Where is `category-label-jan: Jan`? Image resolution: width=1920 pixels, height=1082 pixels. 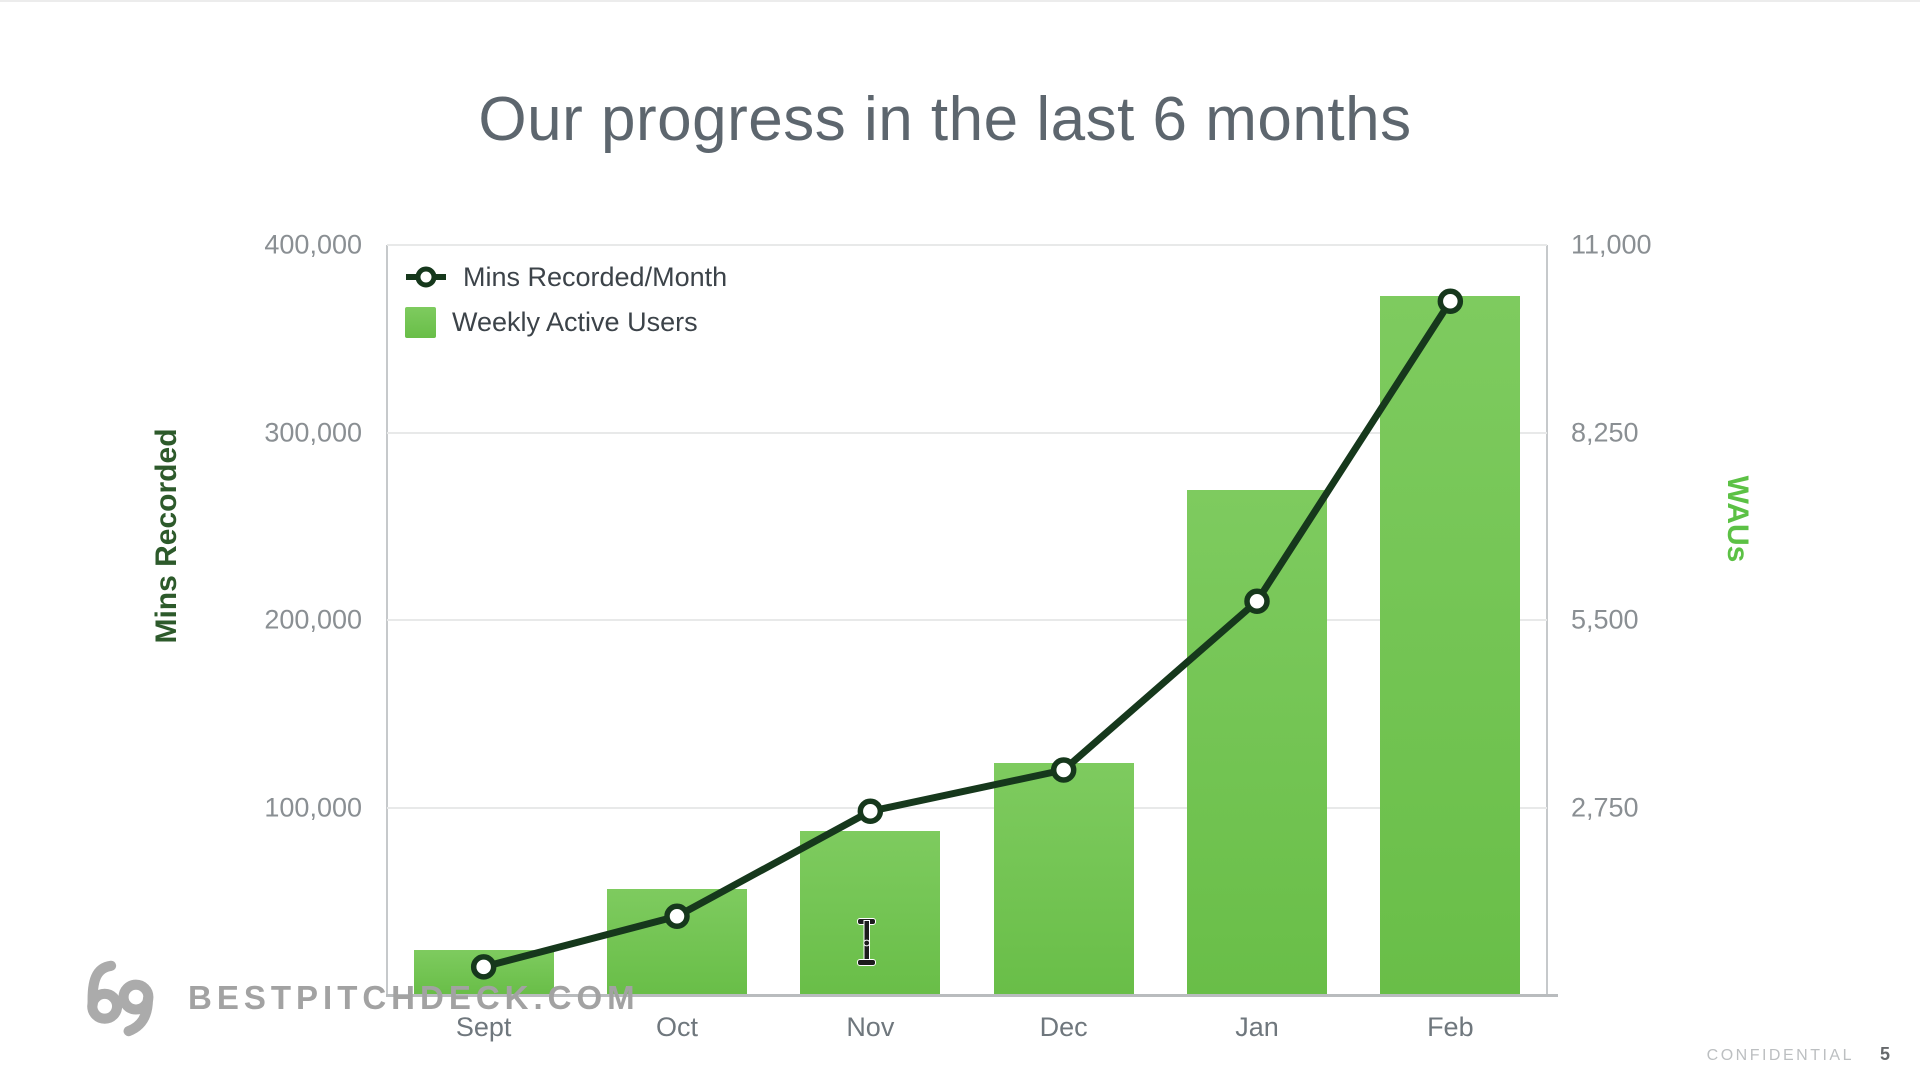
category-label-jan: Jan is located at coordinates (1257, 1027).